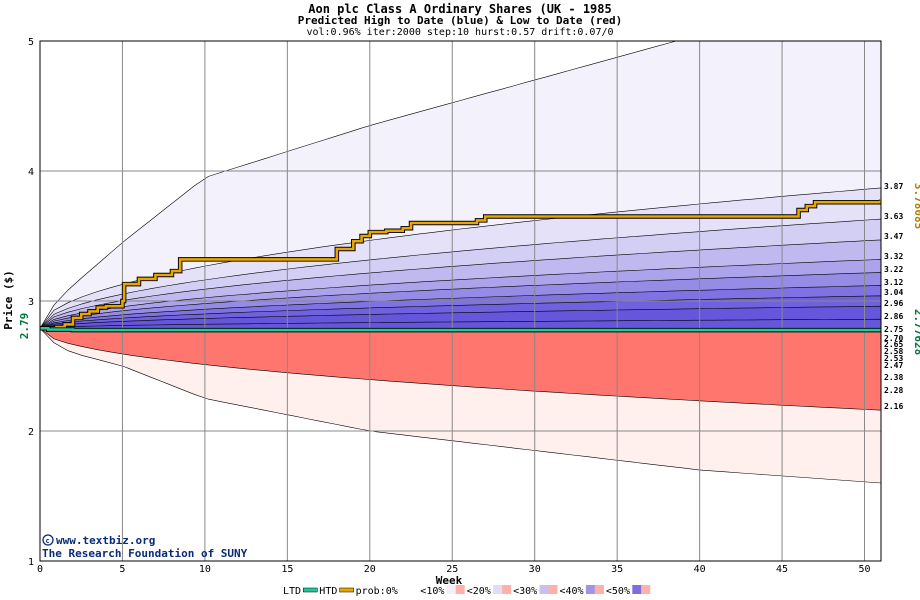 The image size is (920, 600). I want to click on x-tick-label: 5, so click(122, 569).